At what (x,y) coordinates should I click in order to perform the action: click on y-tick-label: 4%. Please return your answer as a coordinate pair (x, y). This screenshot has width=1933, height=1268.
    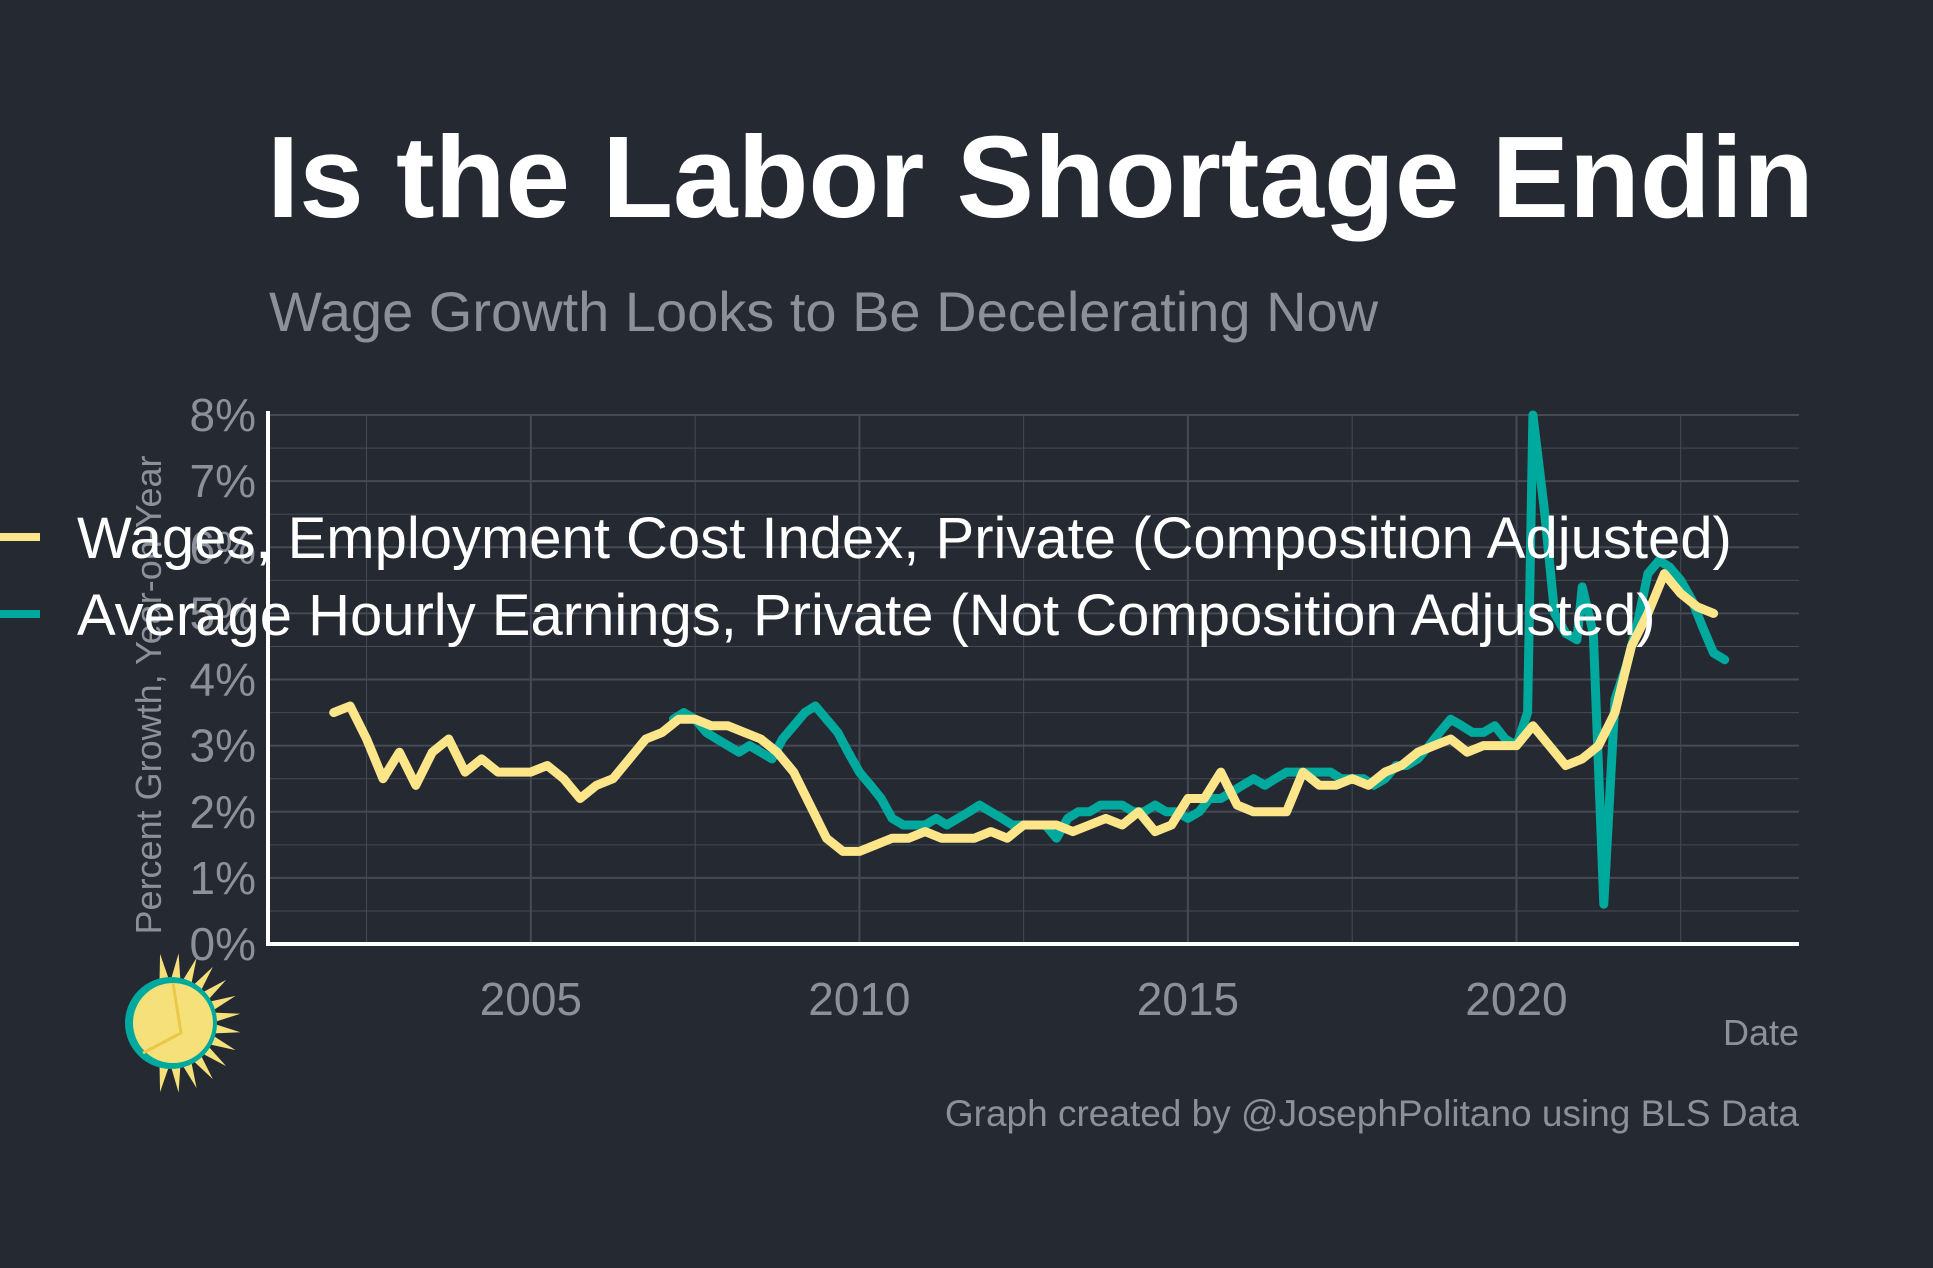
    Looking at the image, I should click on (223, 680).